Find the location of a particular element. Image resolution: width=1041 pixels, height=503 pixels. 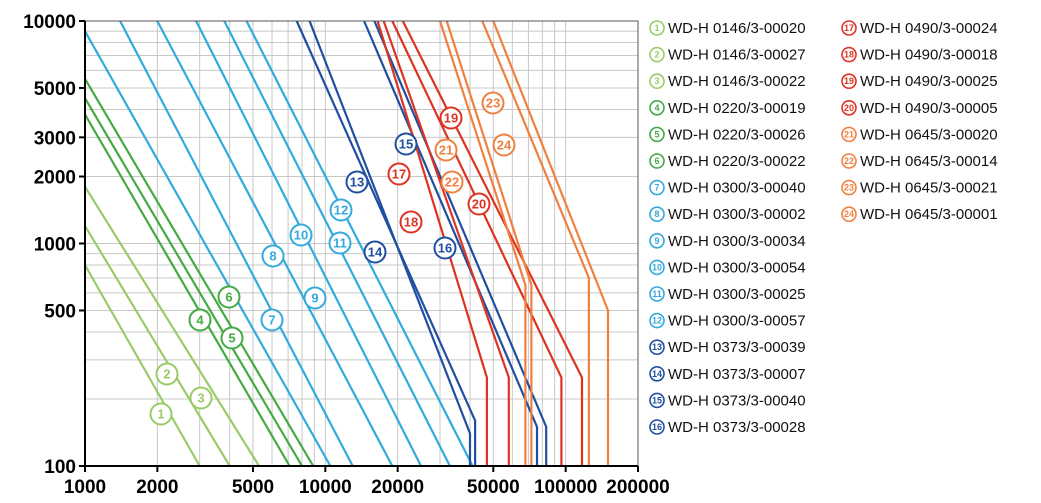

curve-marker-number: 1 is located at coordinates (160, 414).